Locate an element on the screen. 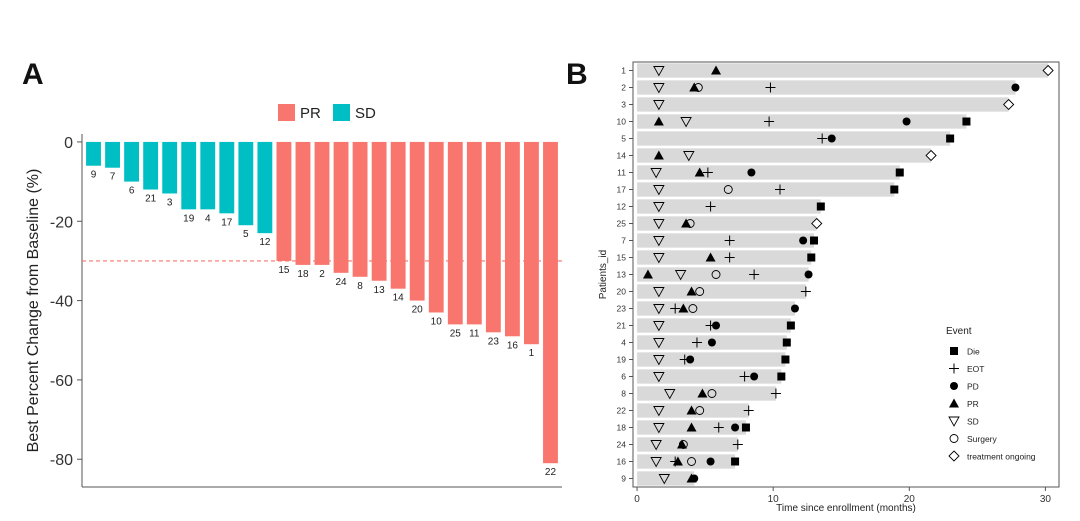  legend-label: treatment ongoing is located at coordinates (1001, 457).